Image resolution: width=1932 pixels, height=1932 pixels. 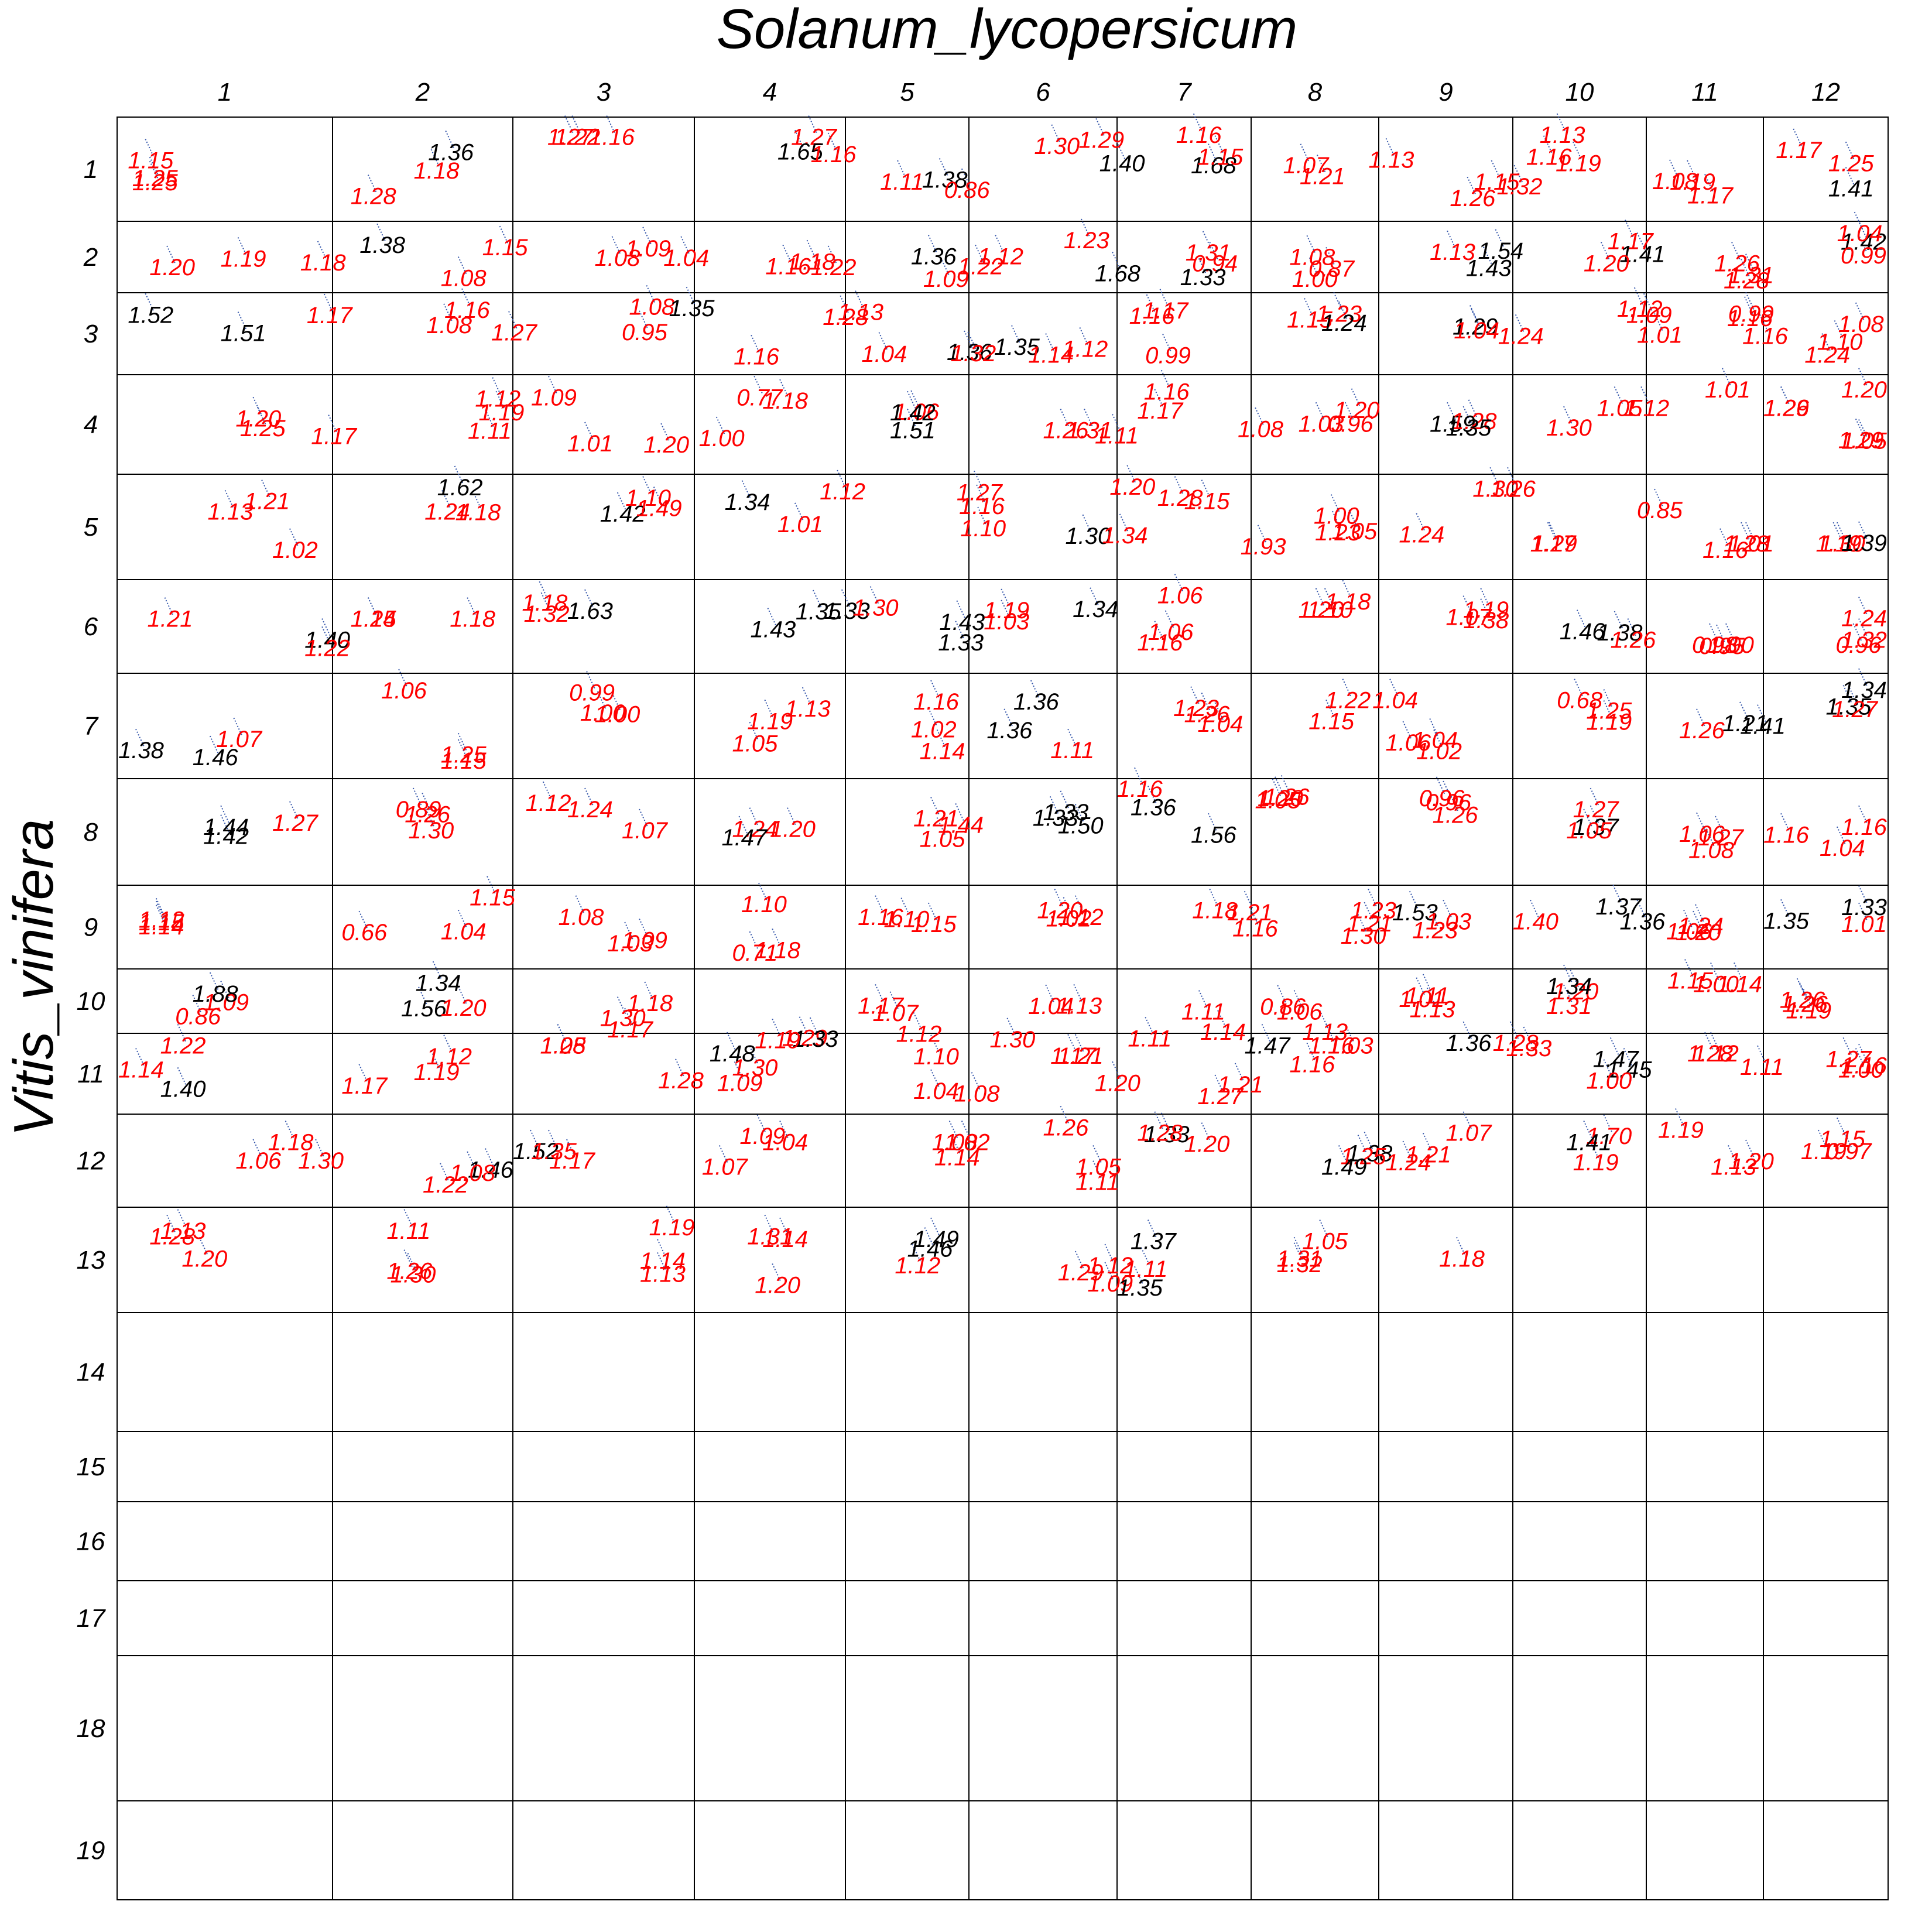 What do you see at coordinates (1184, 92) in the screenshot?
I see `x-tick-label: 7` at bounding box center [1184, 92].